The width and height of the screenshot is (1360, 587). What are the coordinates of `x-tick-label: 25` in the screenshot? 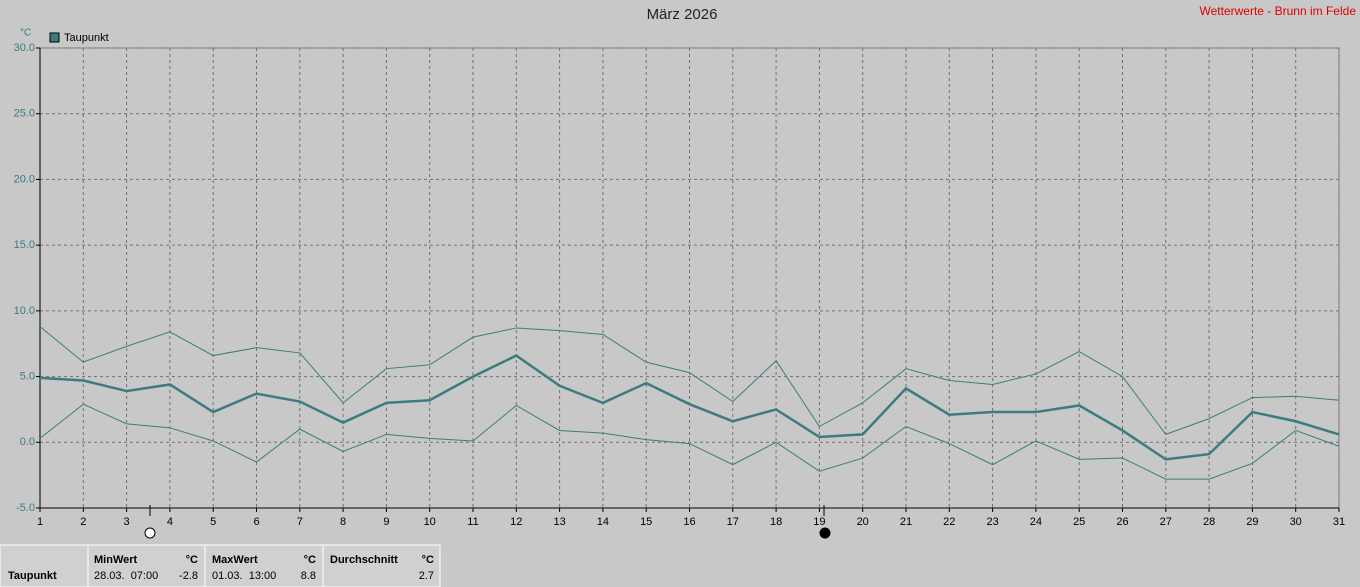 It's located at (1079, 522).